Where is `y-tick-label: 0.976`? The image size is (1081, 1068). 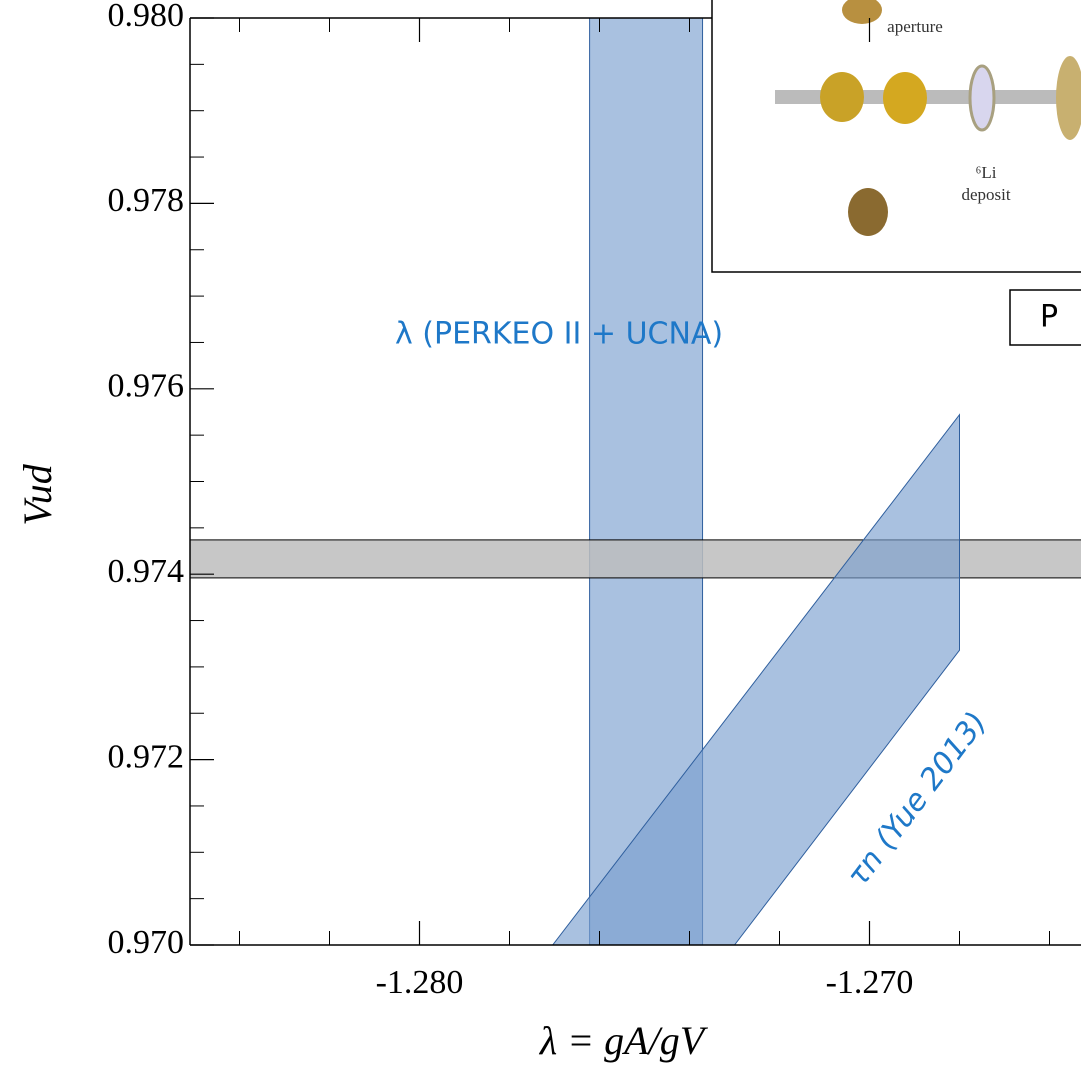
y-tick-label: 0.976 is located at coordinates (146, 386).